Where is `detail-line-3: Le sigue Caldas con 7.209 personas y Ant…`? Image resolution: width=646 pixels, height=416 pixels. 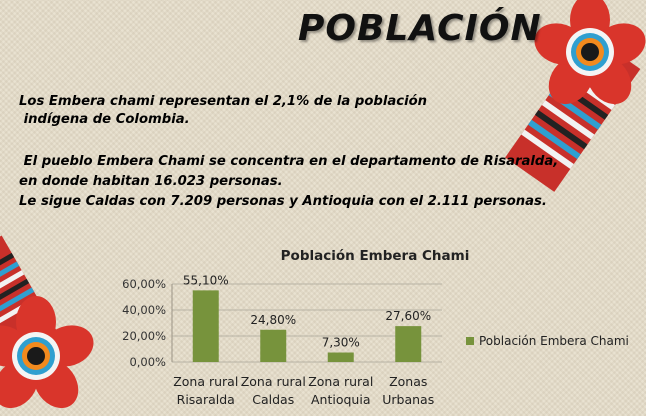 detail-line-3: Le sigue Caldas con 7.209 personas y Ant… is located at coordinates (283, 201).